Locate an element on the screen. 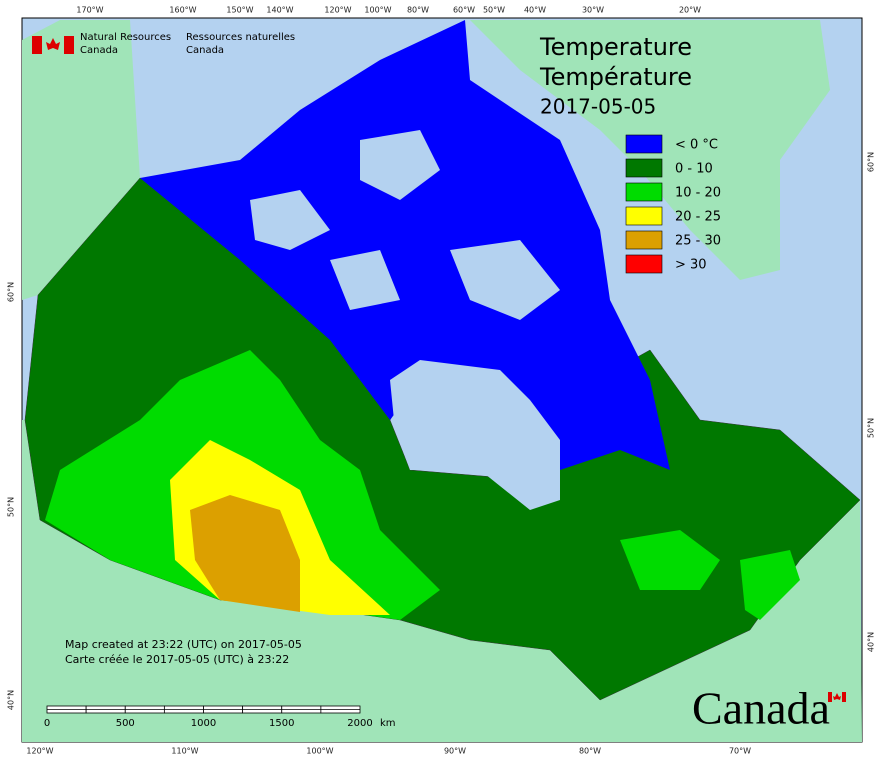 This screenshot has height=760, width=880. longitude-label: 40°W is located at coordinates (535, 10).